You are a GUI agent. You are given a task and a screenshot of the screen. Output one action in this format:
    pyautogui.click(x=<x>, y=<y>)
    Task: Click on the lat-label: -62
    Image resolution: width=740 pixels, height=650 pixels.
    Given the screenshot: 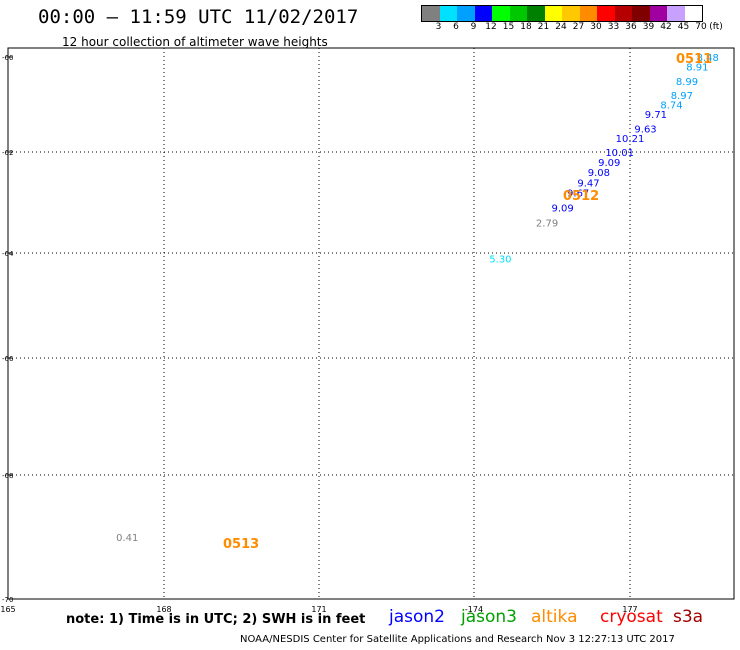 What is the action you would take?
    pyautogui.click(x=7, y=153)
    